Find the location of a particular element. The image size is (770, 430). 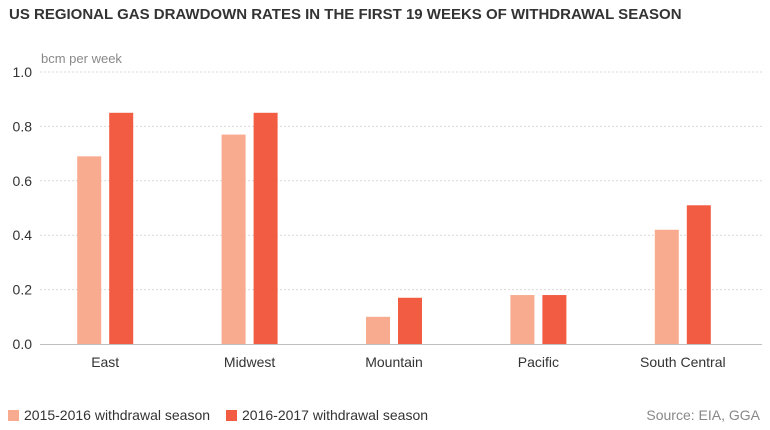

legend-item-series-1: 2015-2016 withdrawal season is located at coordinates (109, 415).